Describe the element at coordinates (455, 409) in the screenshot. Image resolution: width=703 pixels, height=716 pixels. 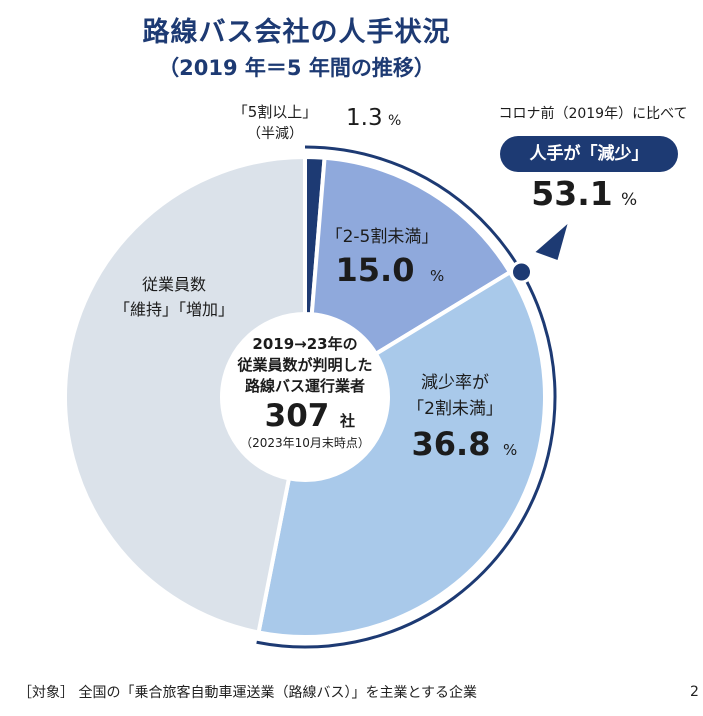
I see `slice-2-label-sub: 「2割未満」` at that location.